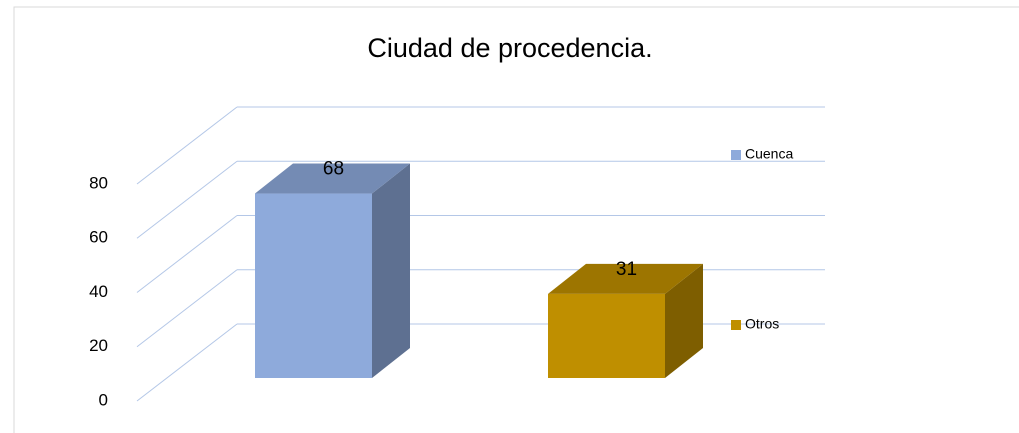  What do you see at coordinates (103, 399) in the screenshot?
I see `y-tick-label: 0` at bounding box center [103, 399].